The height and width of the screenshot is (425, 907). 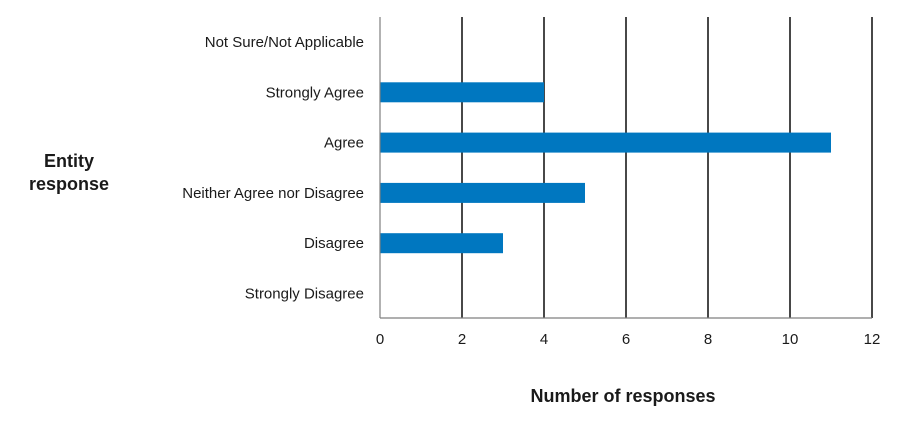 I want to click on x-axis-title: Number of responses, so click(x=622, y=396).